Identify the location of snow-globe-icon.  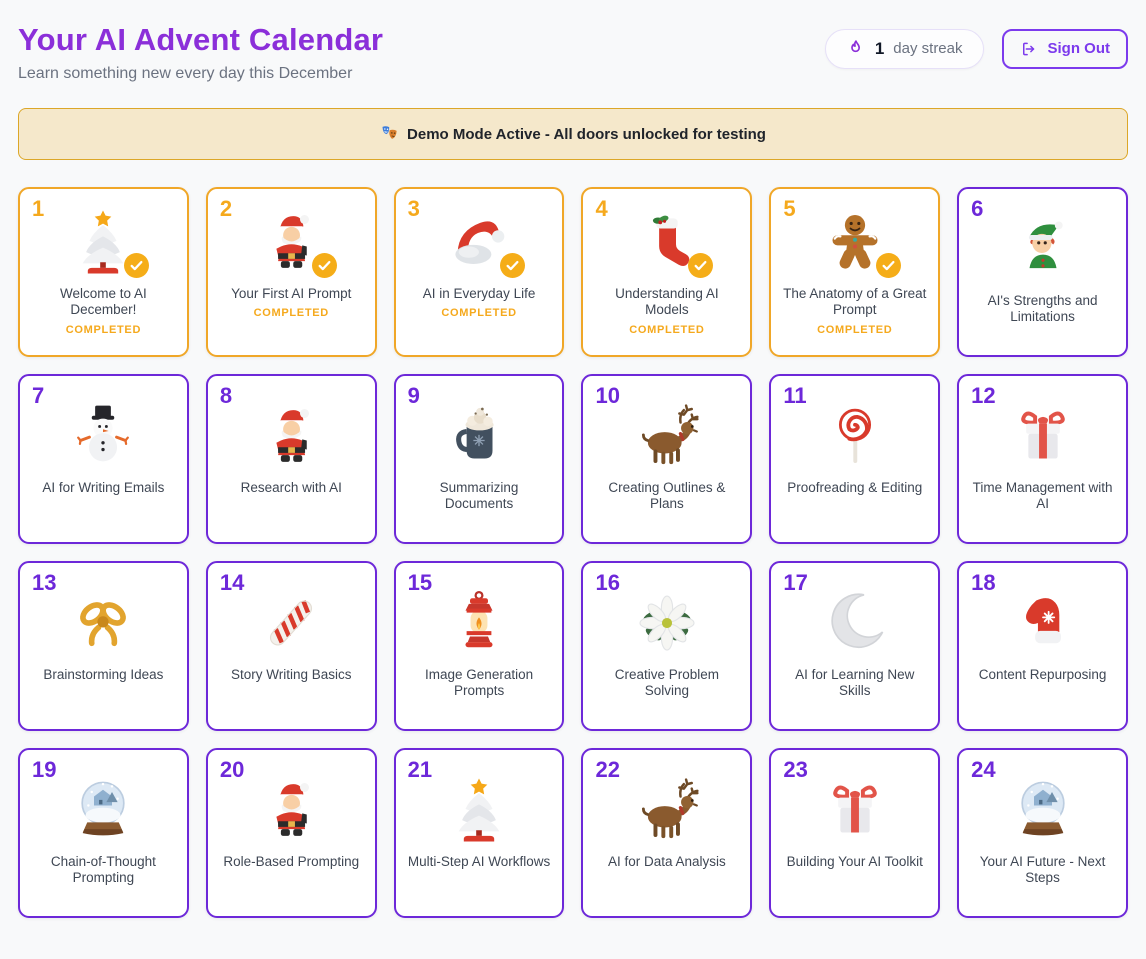
(103, 810).